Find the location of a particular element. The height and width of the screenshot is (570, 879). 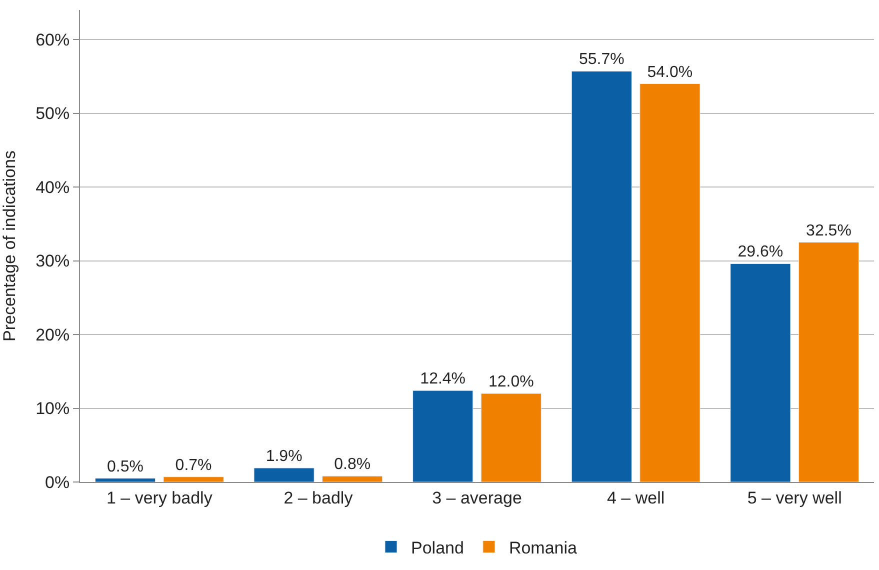

data-label: 12.0% is located at coordinates (511, 382).